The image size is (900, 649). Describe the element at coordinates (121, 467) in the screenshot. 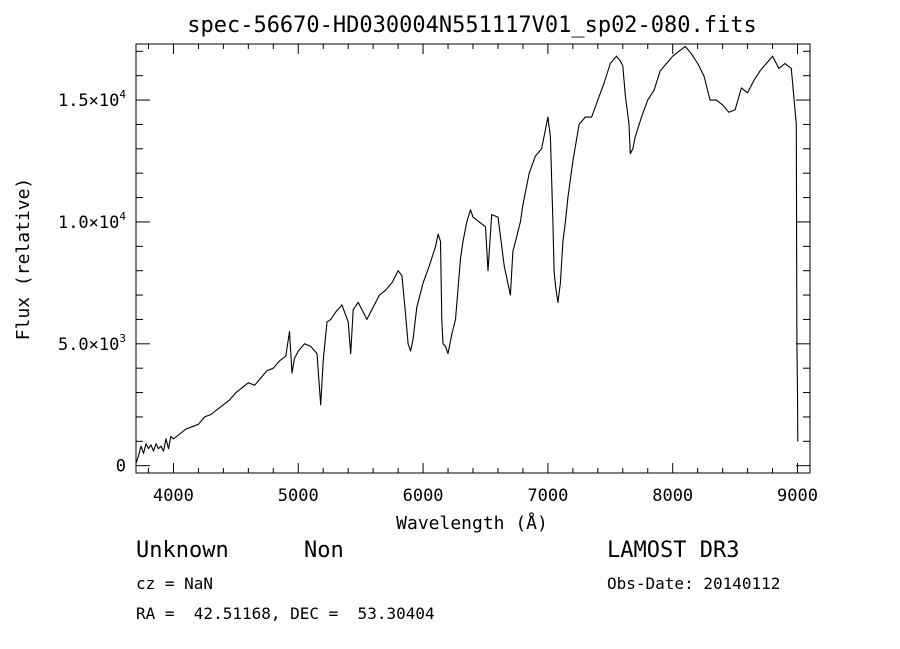

I see `y-tick-label: 0` at that location.